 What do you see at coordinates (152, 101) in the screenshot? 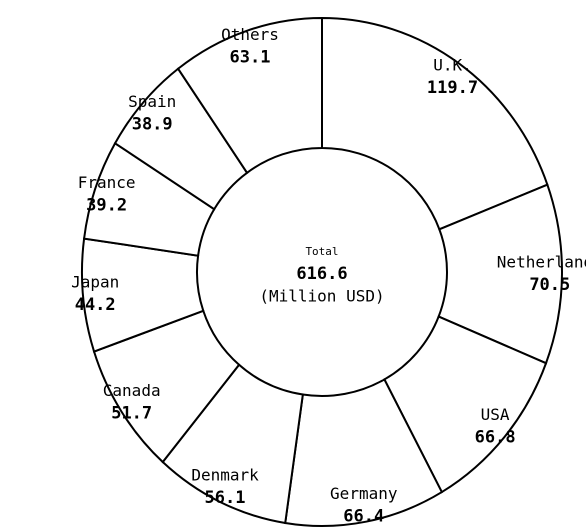
I see `slice-label: Spain` at bounding box center [152, 101].